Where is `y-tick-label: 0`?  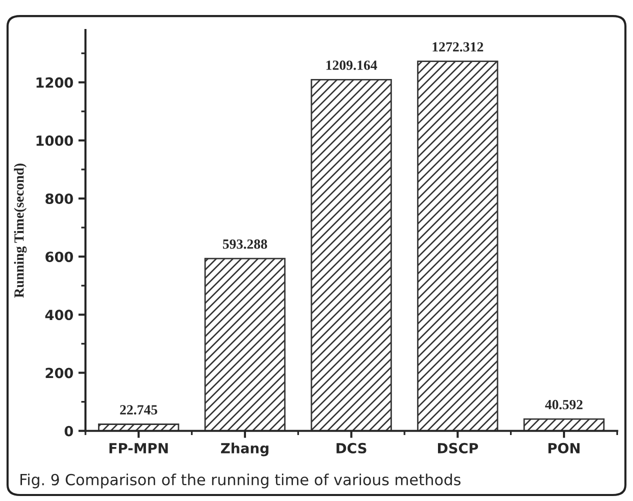
y-tick-label: 0 is located at coordinates (68, 431).